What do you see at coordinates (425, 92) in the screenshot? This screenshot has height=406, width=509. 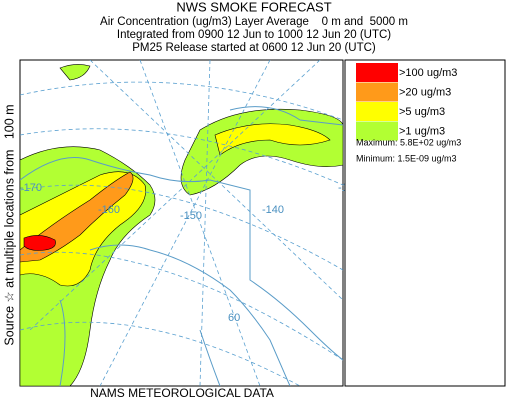 I see `legend-label: >20 ug/m3` at bounding box center [425, 92].